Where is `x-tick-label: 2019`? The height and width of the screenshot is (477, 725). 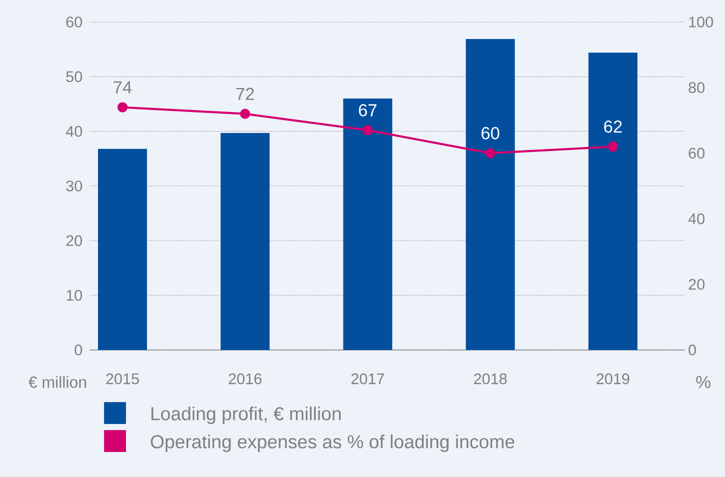 x-tick-label: 2019 is located at coordinates (613, 378).